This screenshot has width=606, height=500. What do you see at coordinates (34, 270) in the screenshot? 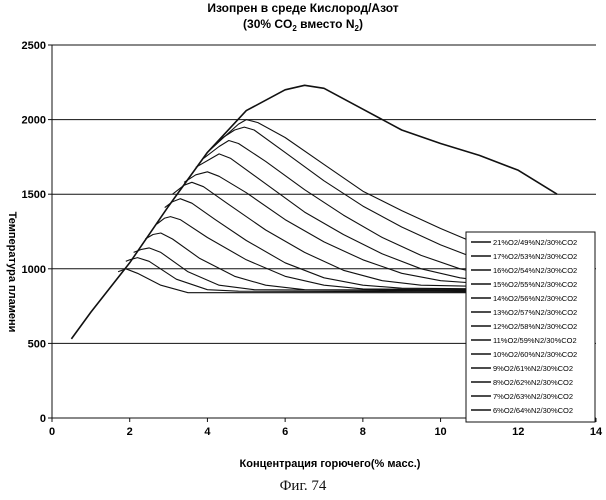
I see `y-tick-label: 1000` at bounding box center [34, 270].